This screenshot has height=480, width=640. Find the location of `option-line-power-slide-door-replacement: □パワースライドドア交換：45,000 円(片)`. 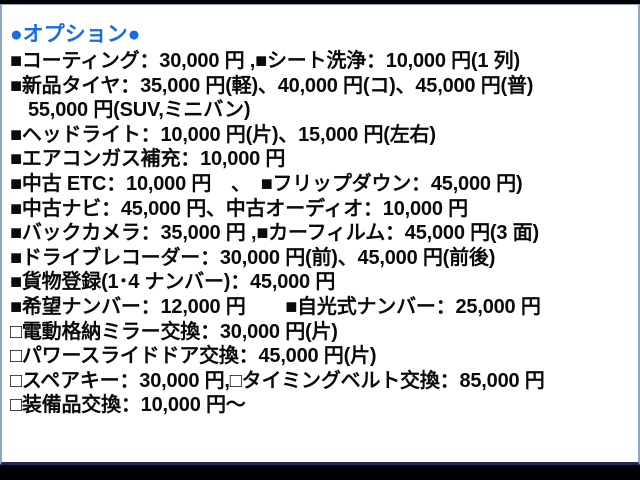

option-line-power-slide-door-replacement: □パワースライドドア交換：45,000 円(片) is located at coordinates (193, 356).